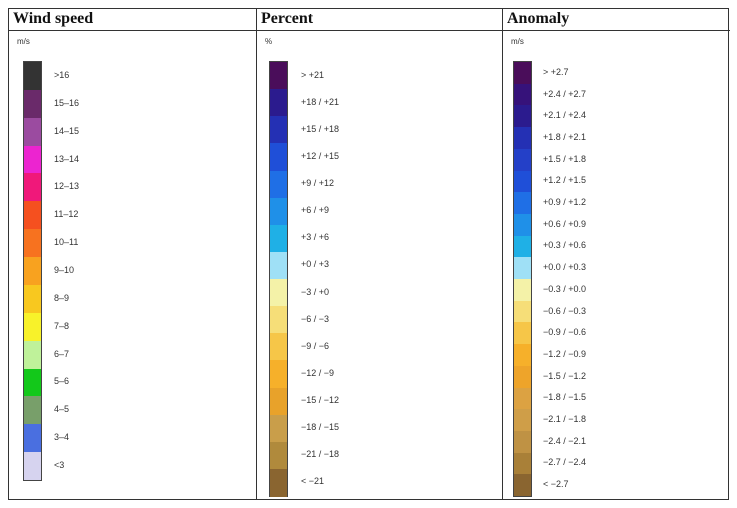  Describe the element at coordinates (565, 332) in the screenshot. I see `range-label: −0.9 / −0.6` at that location.